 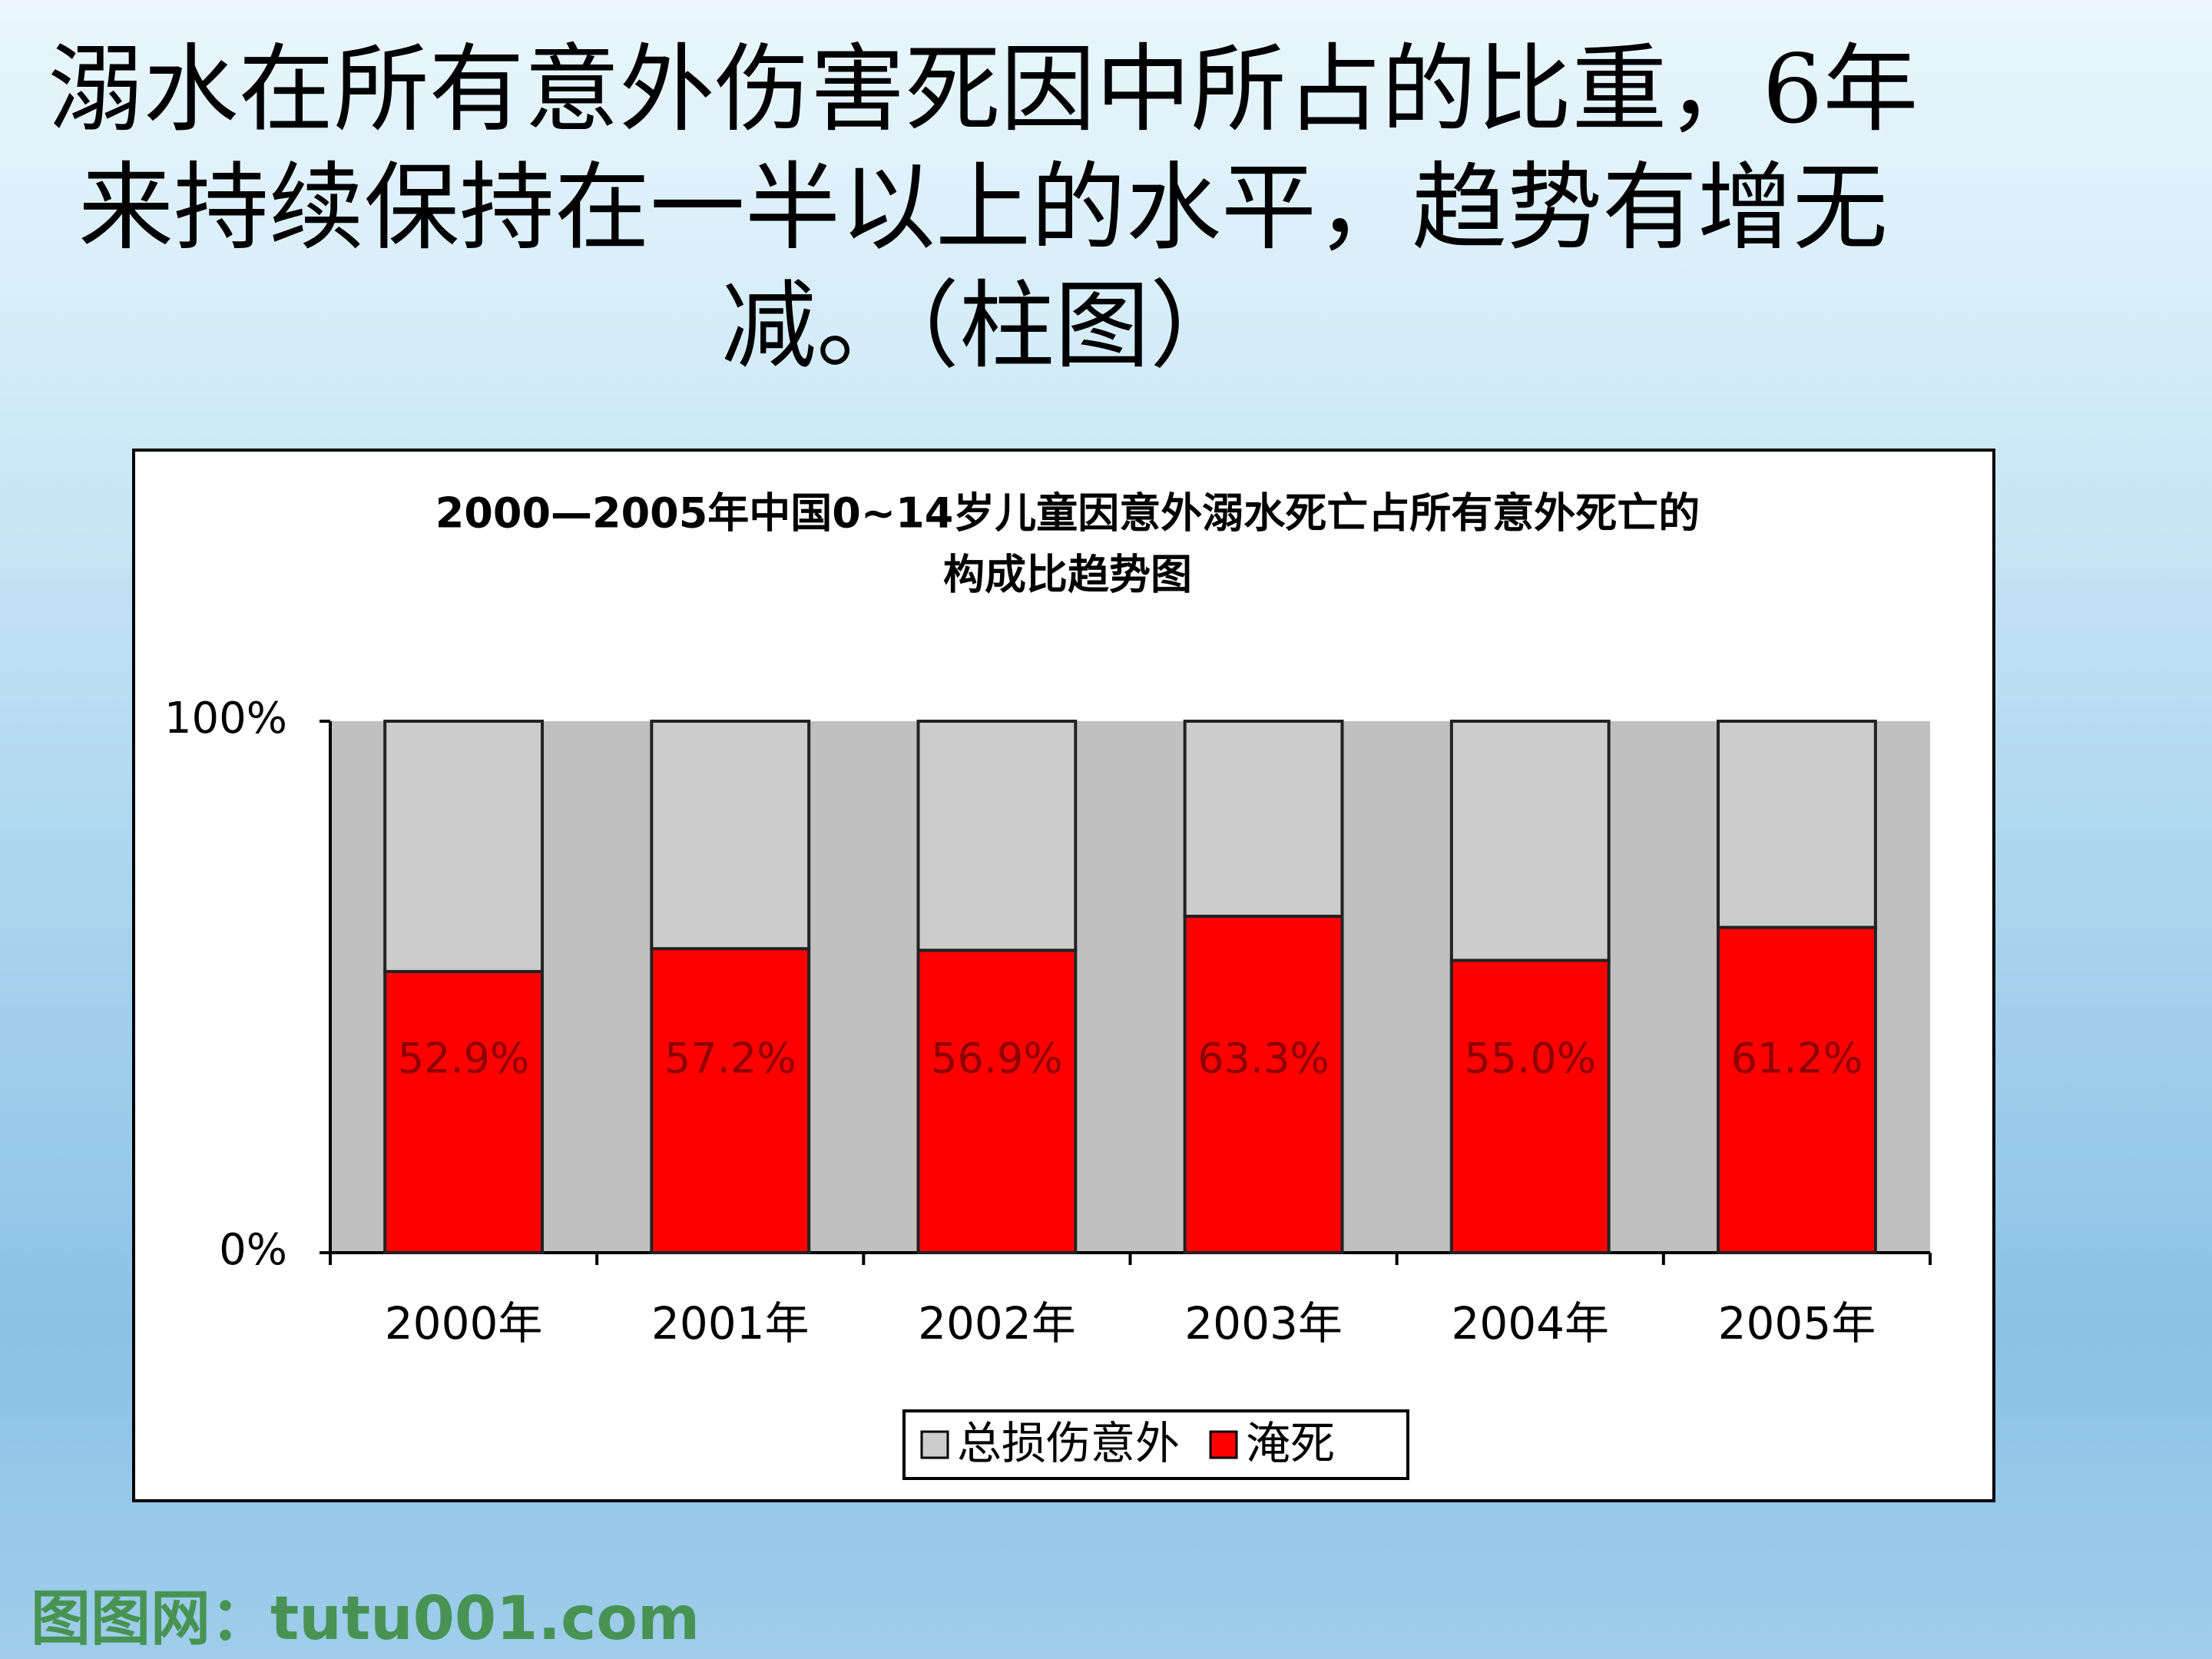 What do you see at coordinates (1067, 575) in the screenshot?
I see `chart-title: 构成比趋势图` at bounding box center [1067, 575].